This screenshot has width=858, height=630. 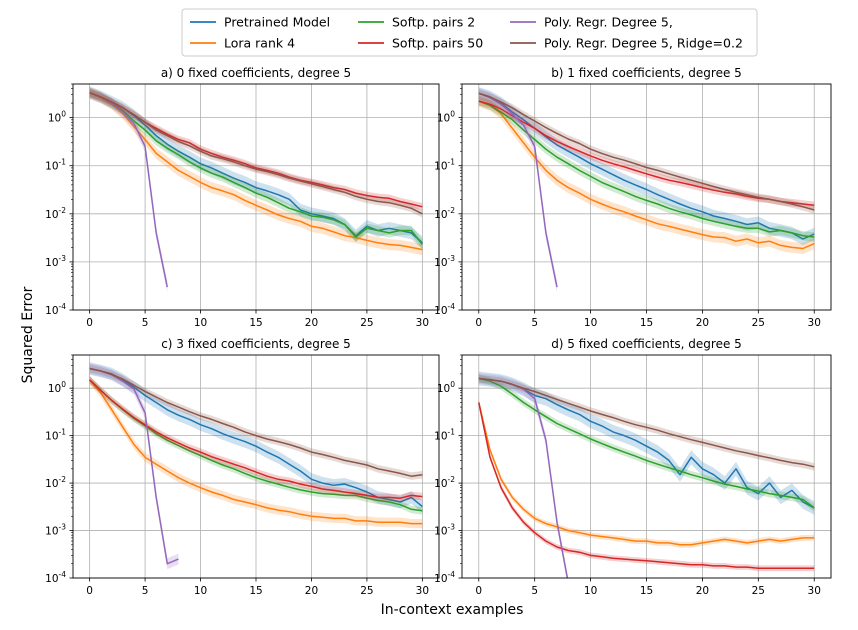 I want to click on legend-label: Lora rank 4, so click(x=259, y=43).